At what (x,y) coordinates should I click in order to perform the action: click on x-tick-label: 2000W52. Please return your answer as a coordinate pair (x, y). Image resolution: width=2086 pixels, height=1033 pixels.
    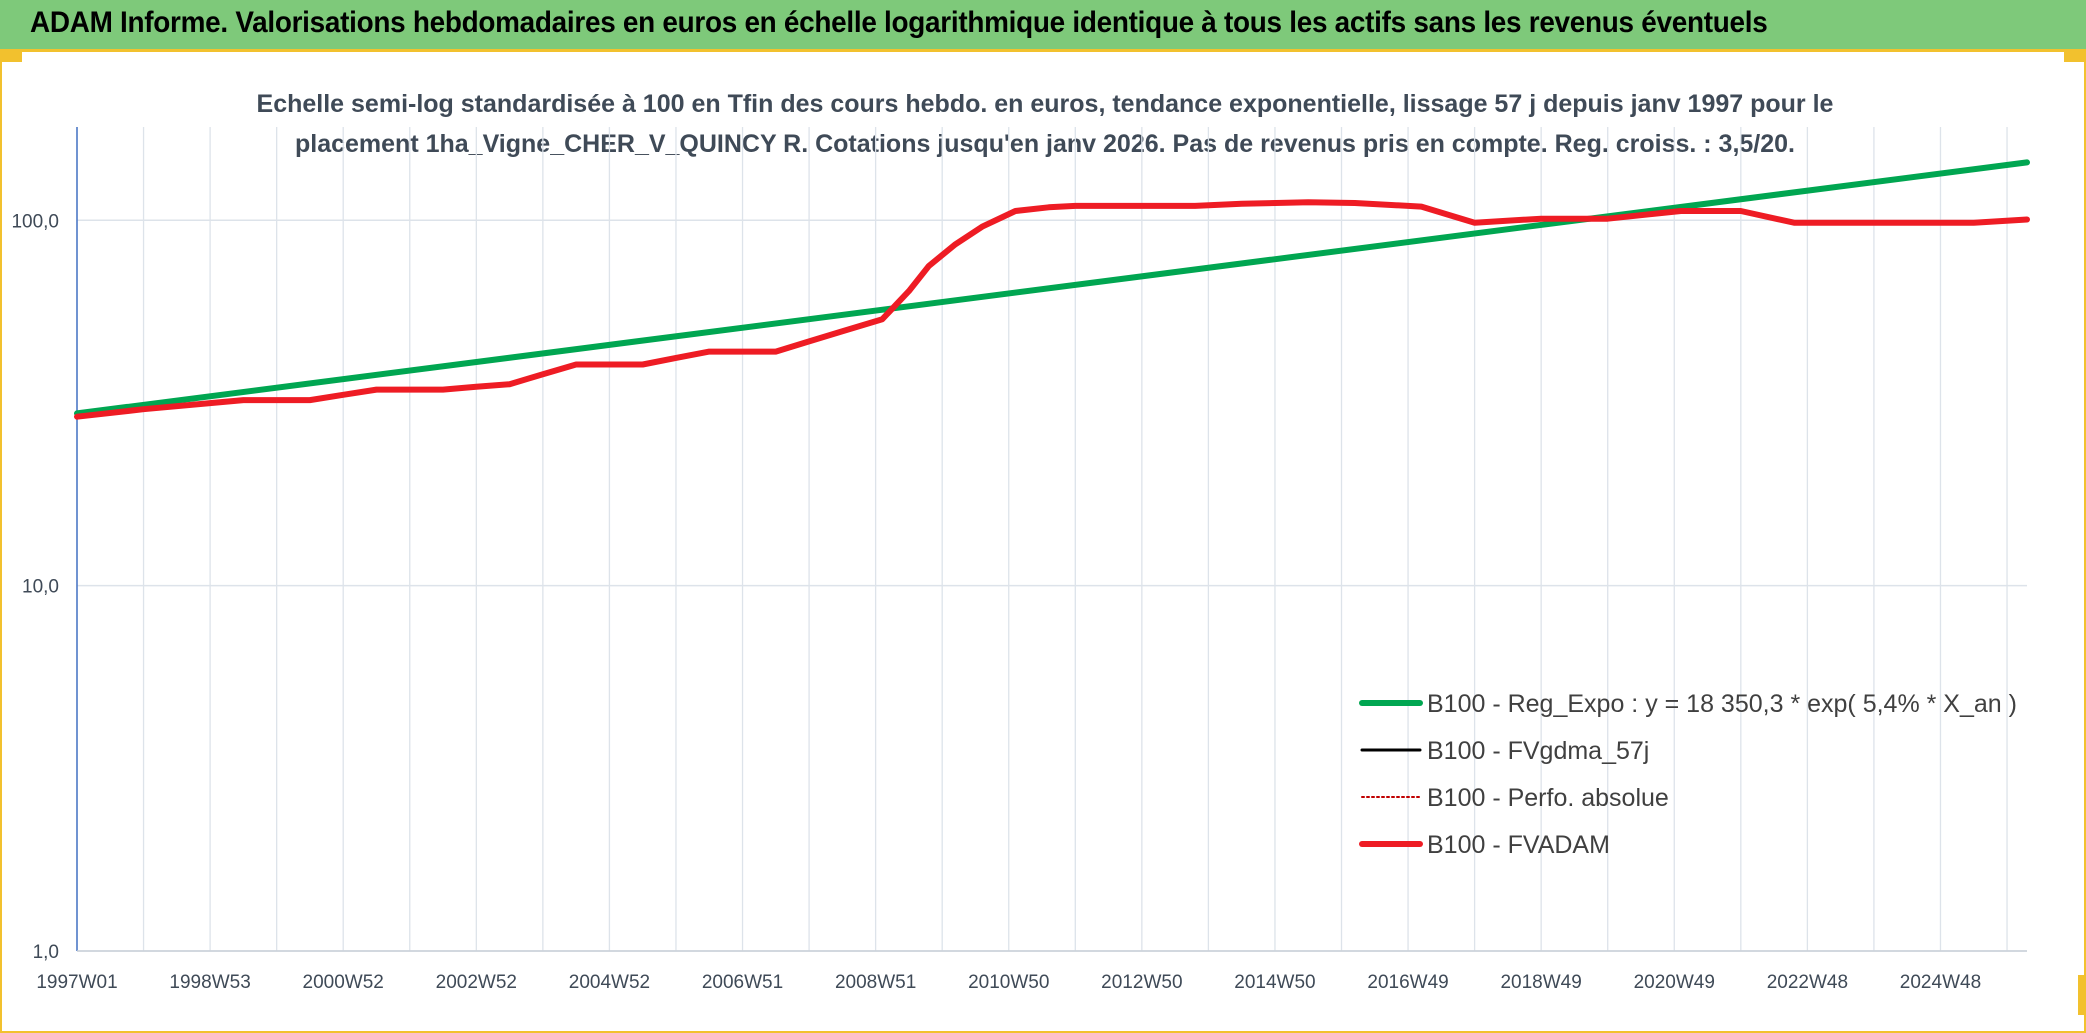
    Looking at the image, I should click on (343, 982).